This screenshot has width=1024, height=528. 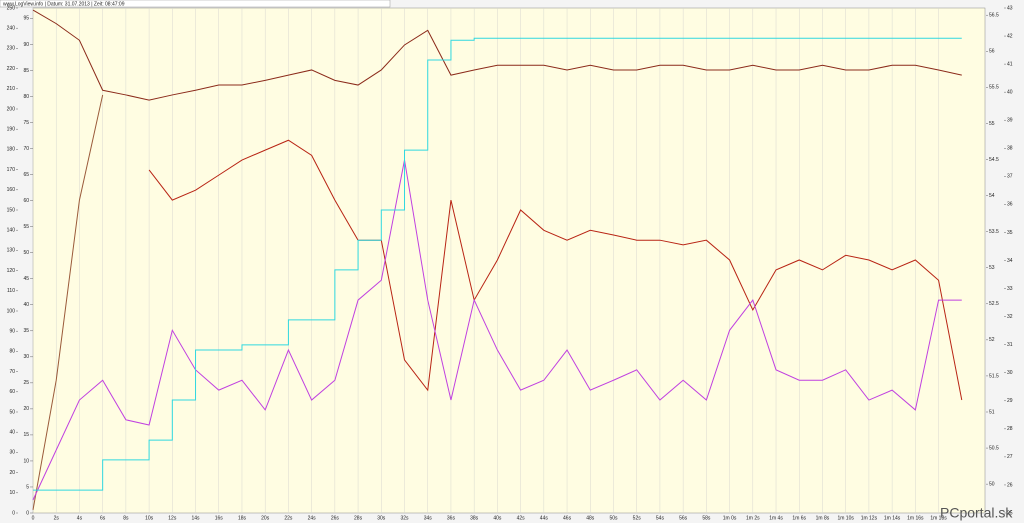 What do you see at coordinates (26, 201) in the screenshot?
I see `y-tick-label: 60` at bounding box center [26, 201].